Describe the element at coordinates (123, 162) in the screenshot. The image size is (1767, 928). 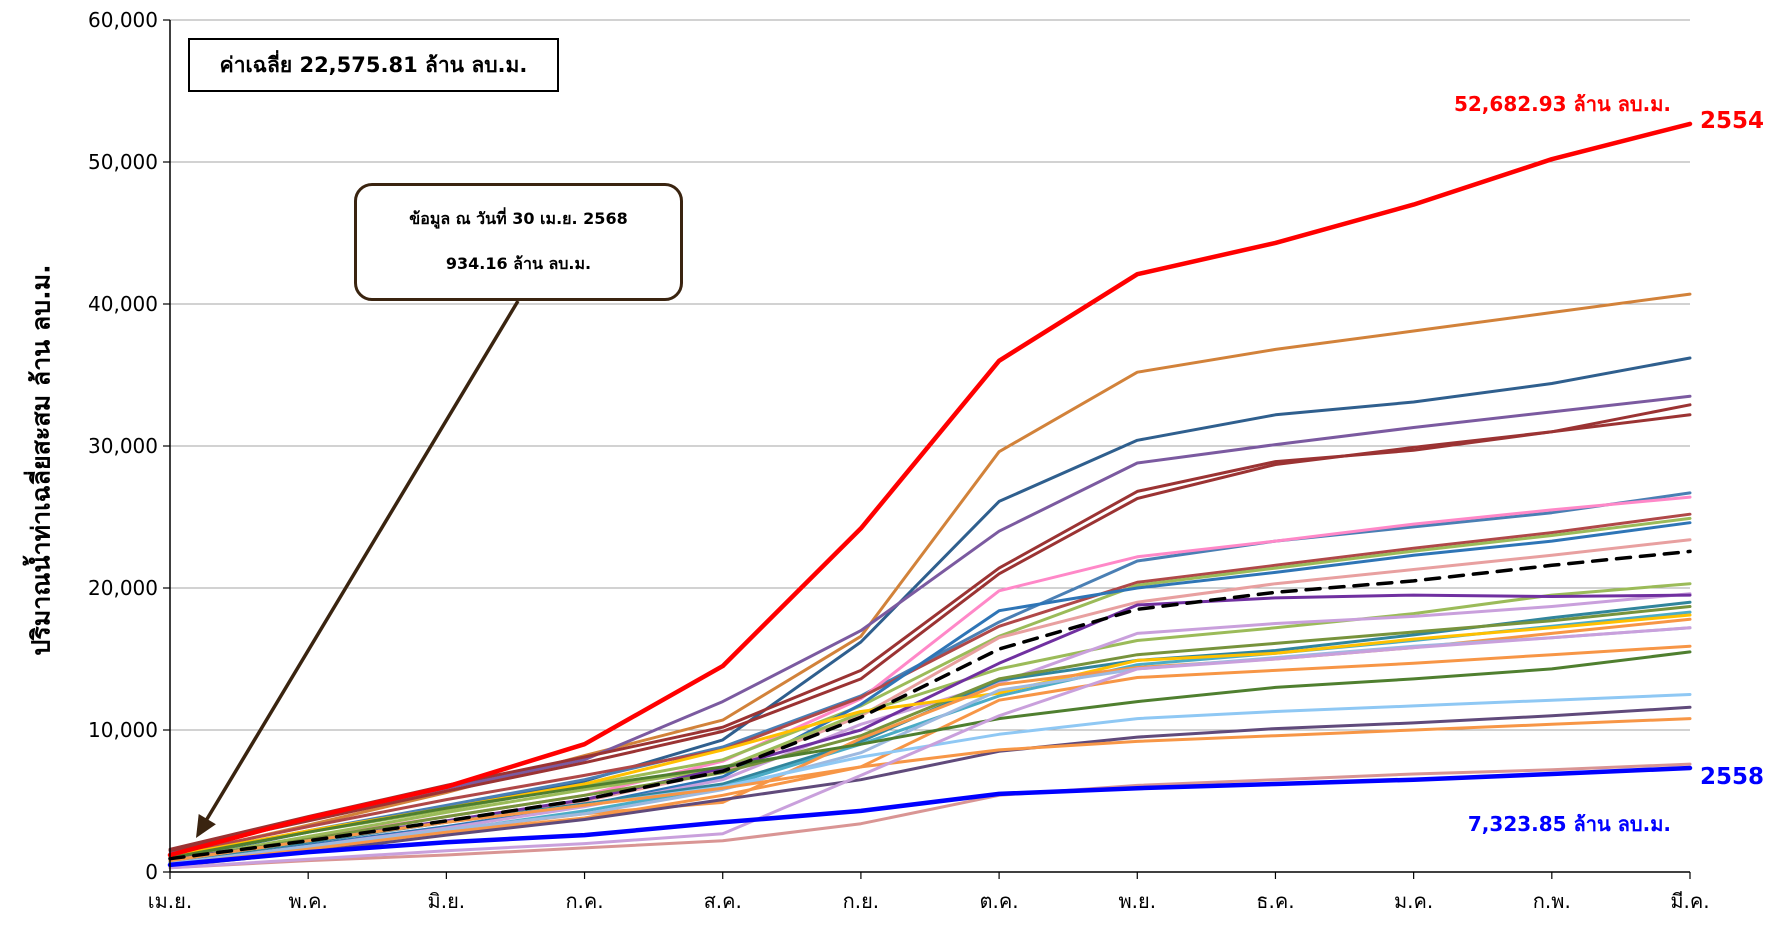
I see `y-tick-label: 50,000` at that location.